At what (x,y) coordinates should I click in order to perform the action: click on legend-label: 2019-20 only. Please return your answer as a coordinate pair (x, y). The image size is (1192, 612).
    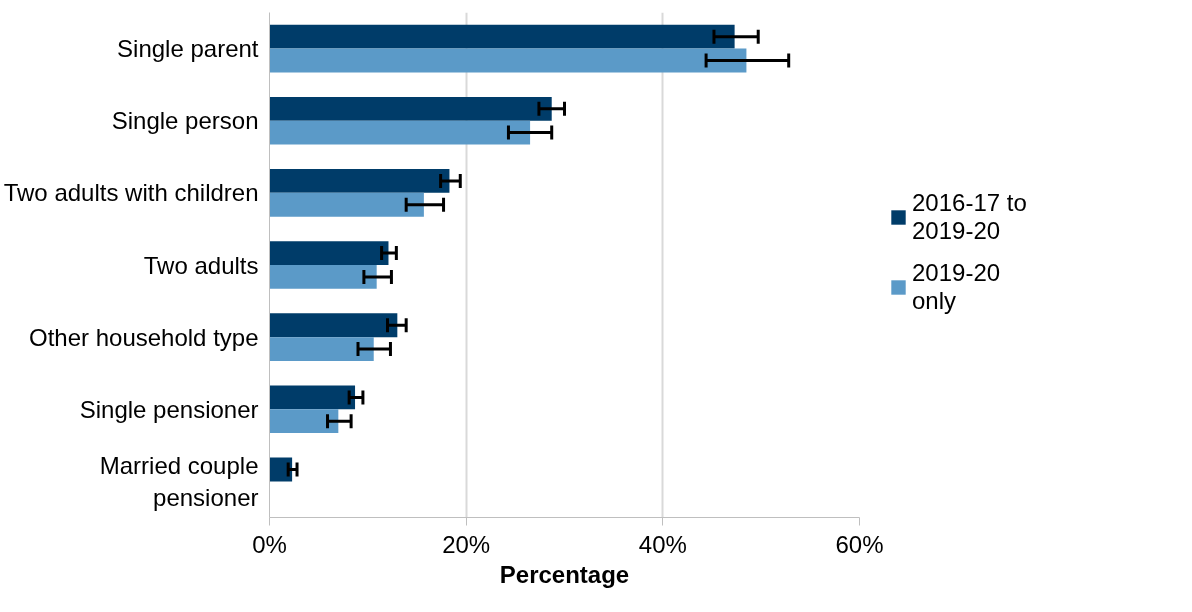
    Looking at the image, I should click on (956, 287).